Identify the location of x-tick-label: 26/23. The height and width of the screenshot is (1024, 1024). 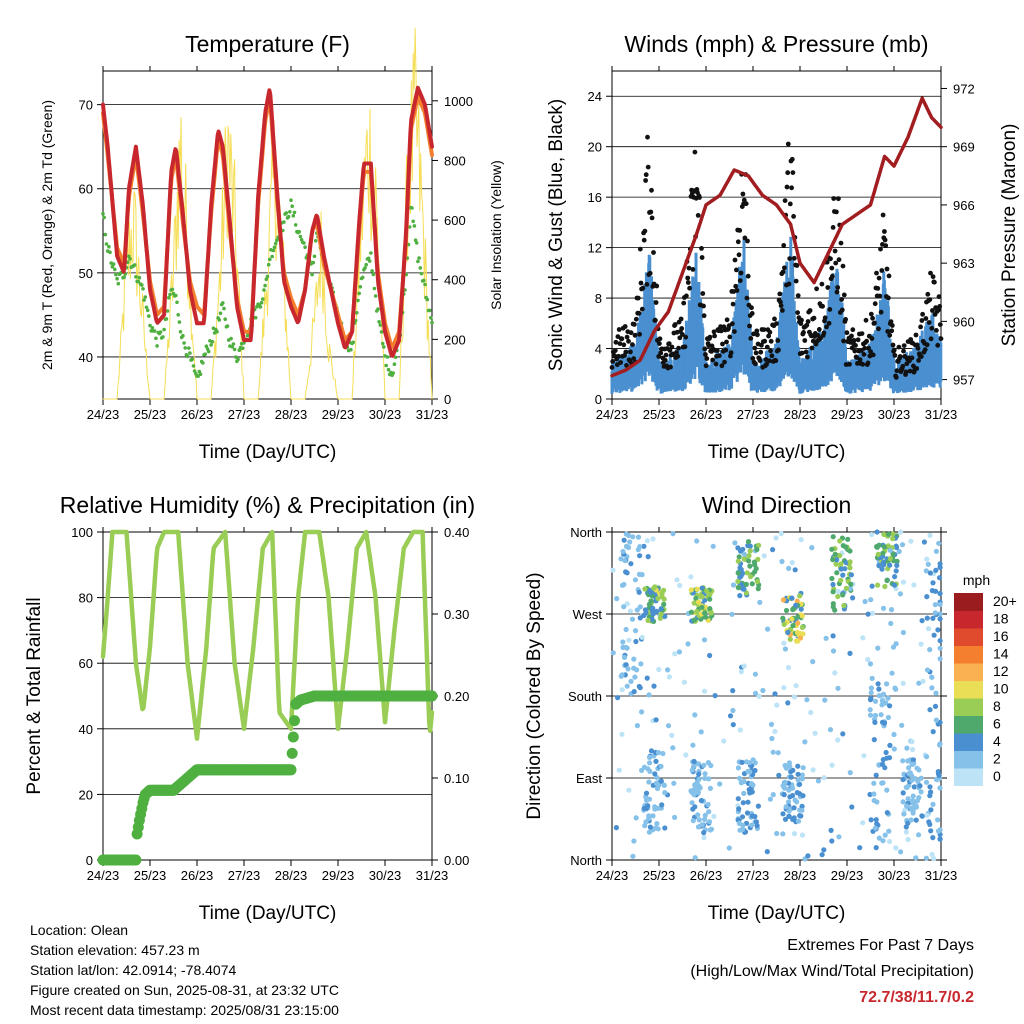
(706, 875).